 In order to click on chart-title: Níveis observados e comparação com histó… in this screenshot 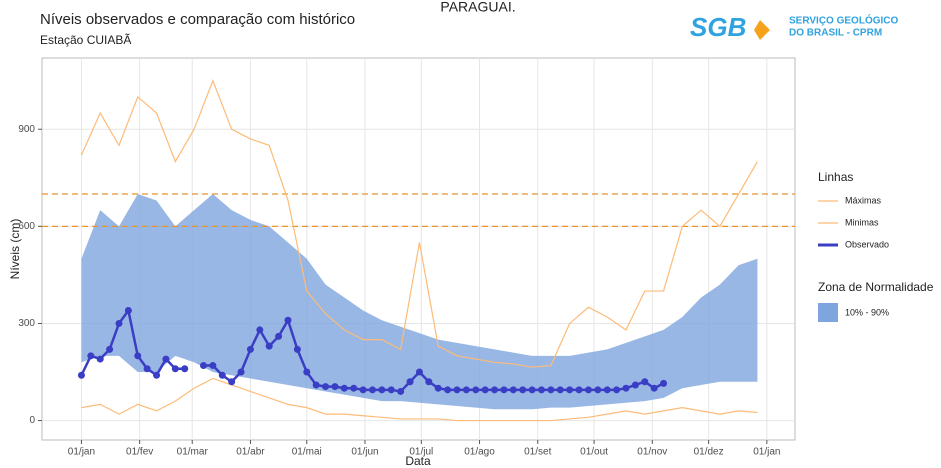, I will do `click(197, 19)`.